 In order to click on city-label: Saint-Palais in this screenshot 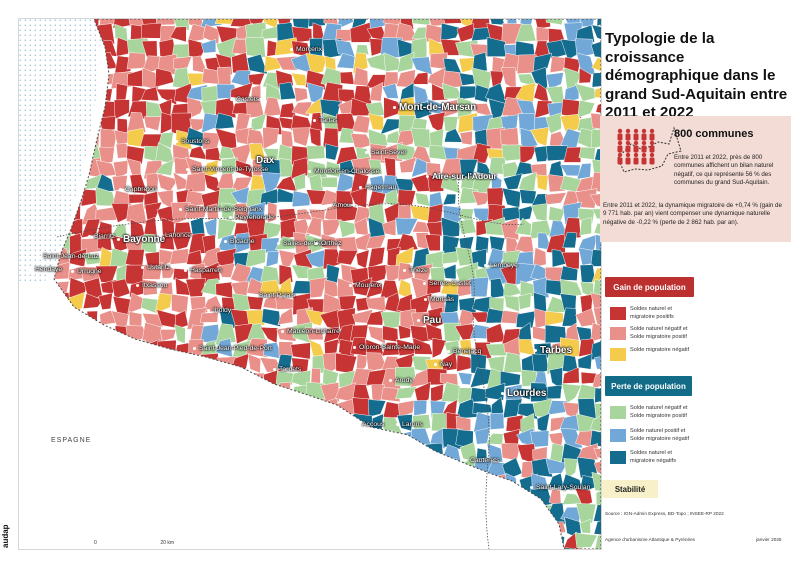, I will do `click(274, 296)`.